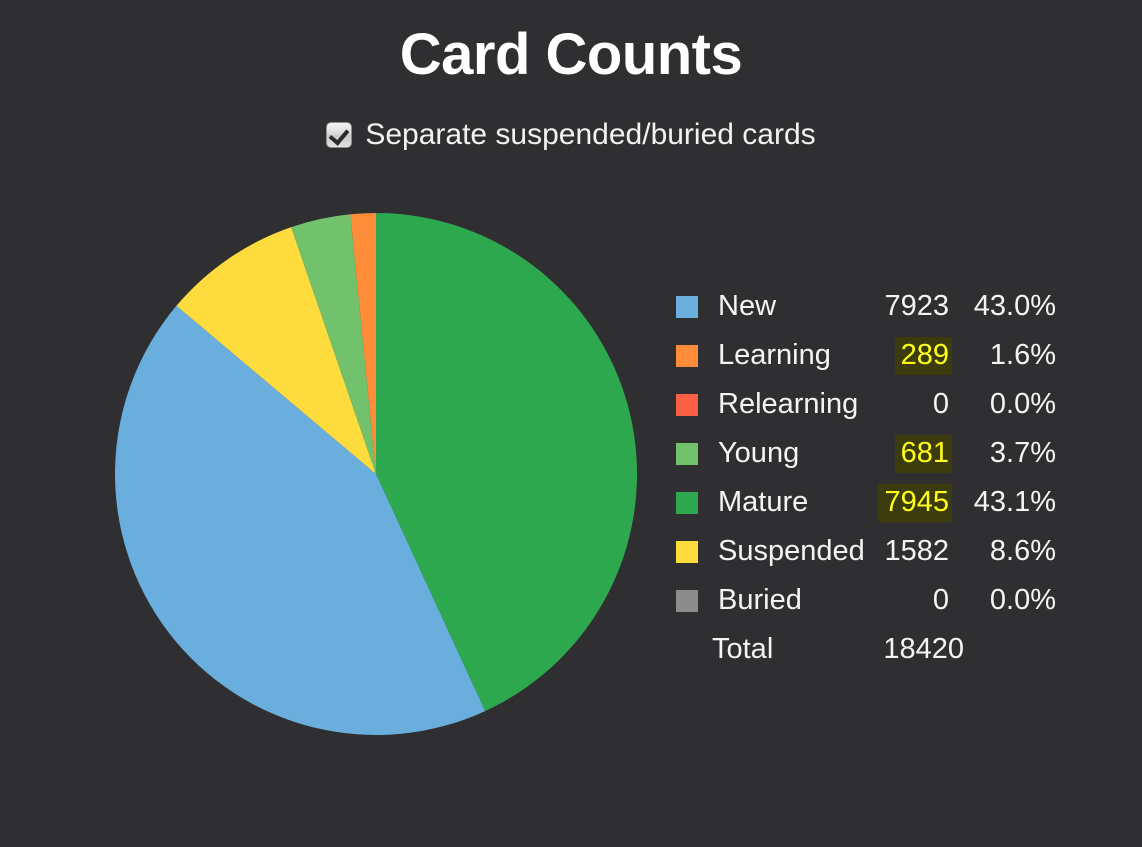 The image size is (1142, 847). I want to click on legend-total-value: 18420, so click(923, 649).